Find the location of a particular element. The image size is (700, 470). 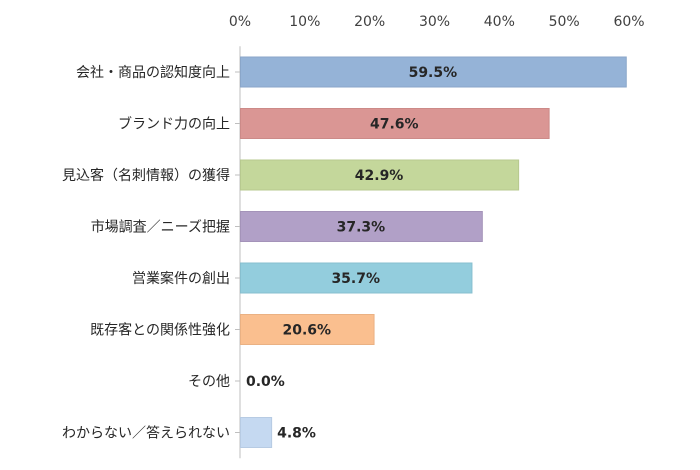

value-label: 4.8% is located at coordinates (296, 434).